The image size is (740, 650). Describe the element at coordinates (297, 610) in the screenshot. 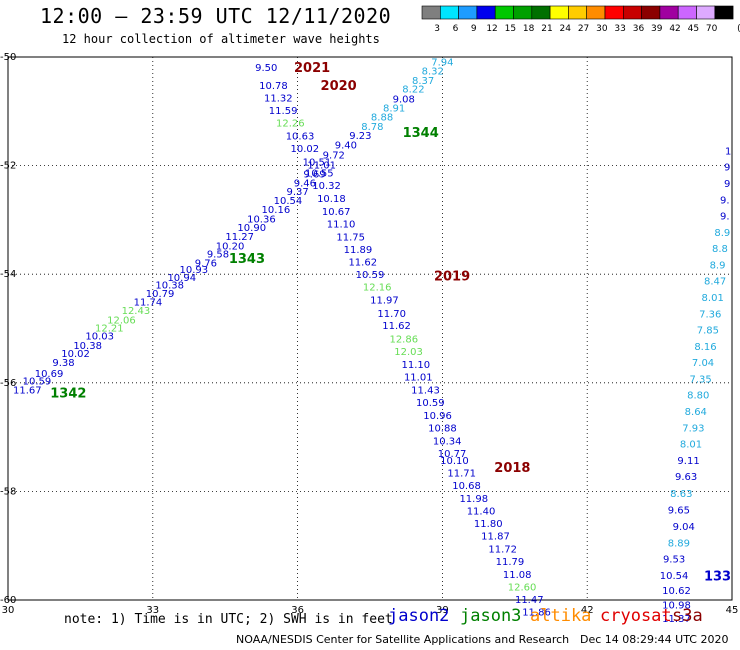

I see `lon-tick-label: 36` at that location.